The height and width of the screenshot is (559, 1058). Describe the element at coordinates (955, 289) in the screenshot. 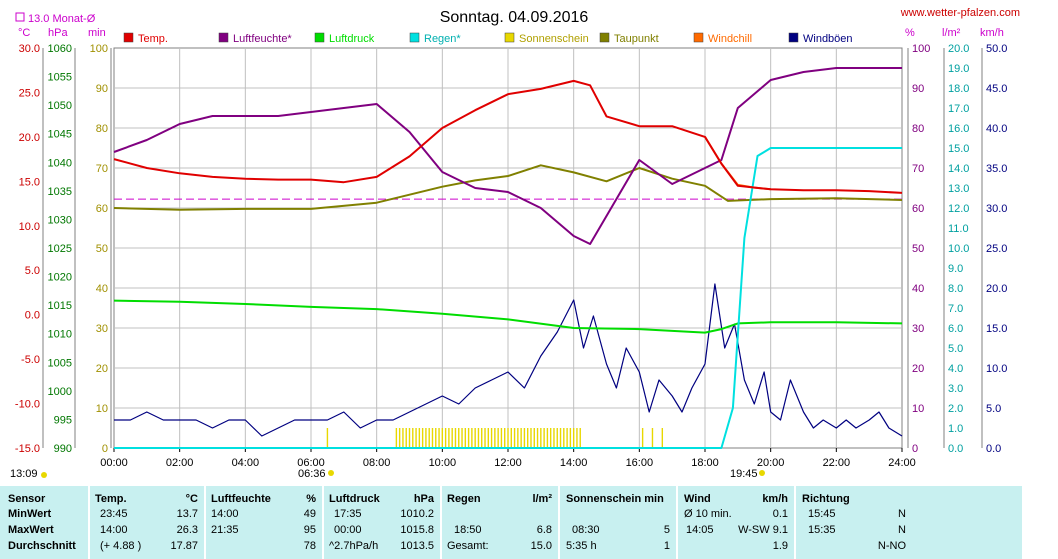

I see `rain_lm2-tick-label: 8.0` at that location.